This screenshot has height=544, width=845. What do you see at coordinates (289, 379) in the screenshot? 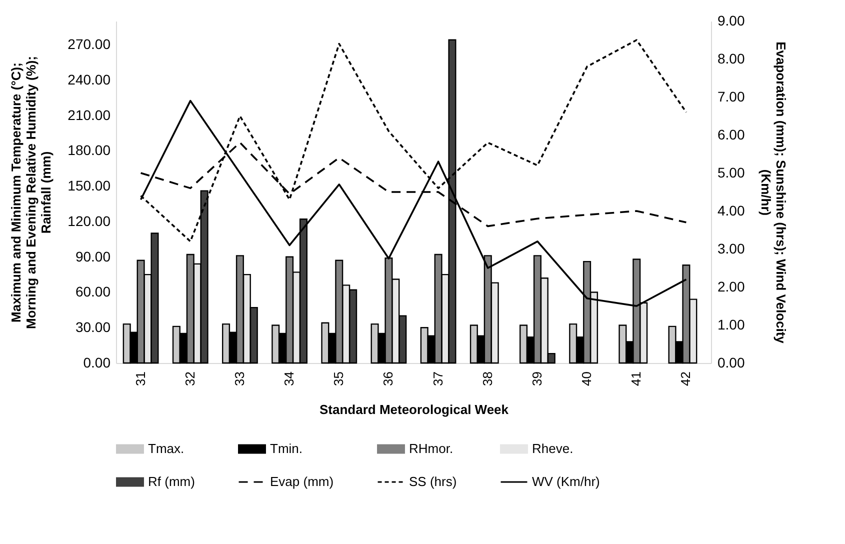
I see `x-tick-label: 34` at bounding box center [289, 379].